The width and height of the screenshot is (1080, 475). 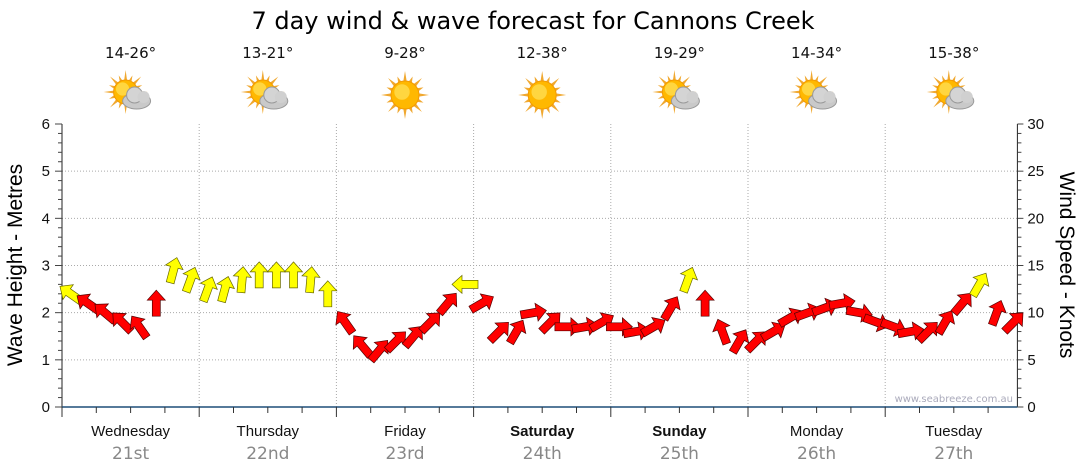 I want to click on day-wednesday: 14-26° Wednesday 21st, so click(x=130, y=254).